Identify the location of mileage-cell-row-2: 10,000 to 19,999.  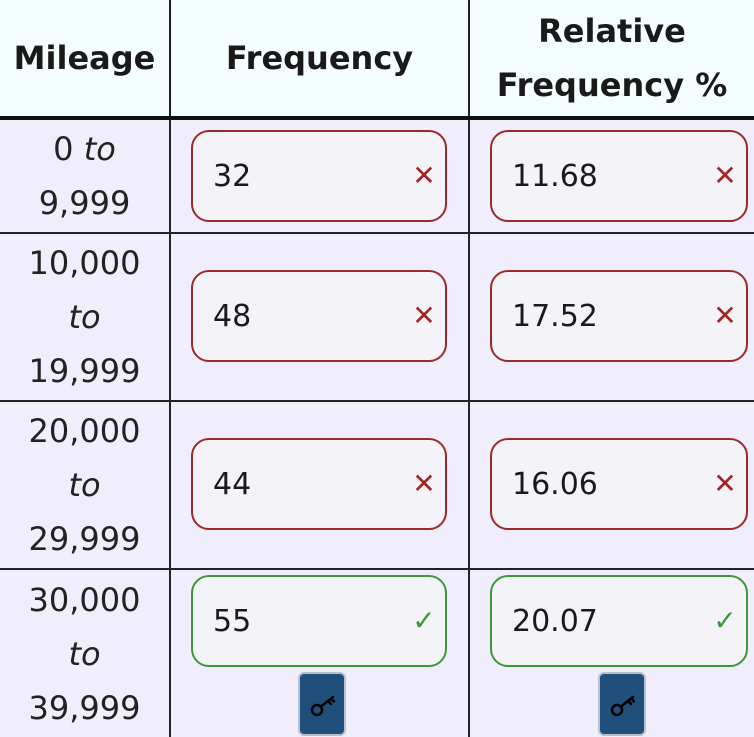
(85, 318).